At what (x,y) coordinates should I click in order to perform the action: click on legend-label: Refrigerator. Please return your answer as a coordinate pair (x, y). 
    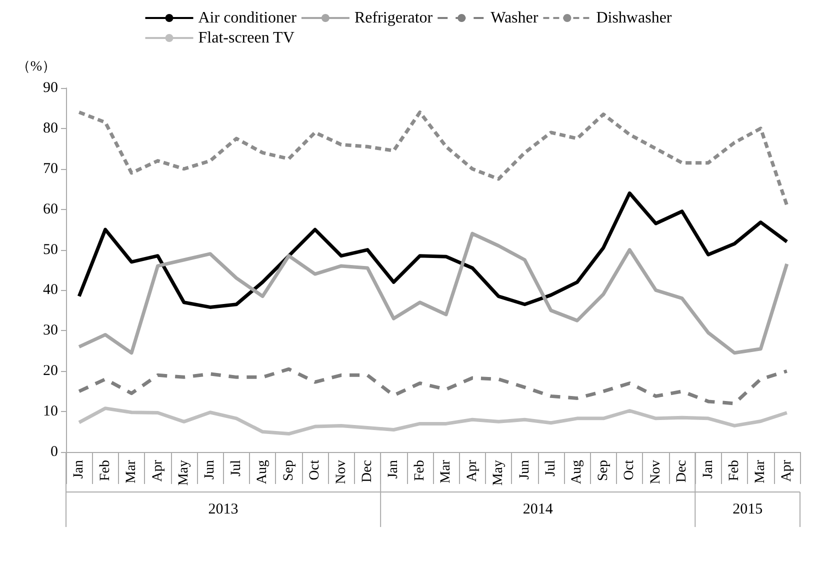
    Looking at the image, I should click on (394, 18).